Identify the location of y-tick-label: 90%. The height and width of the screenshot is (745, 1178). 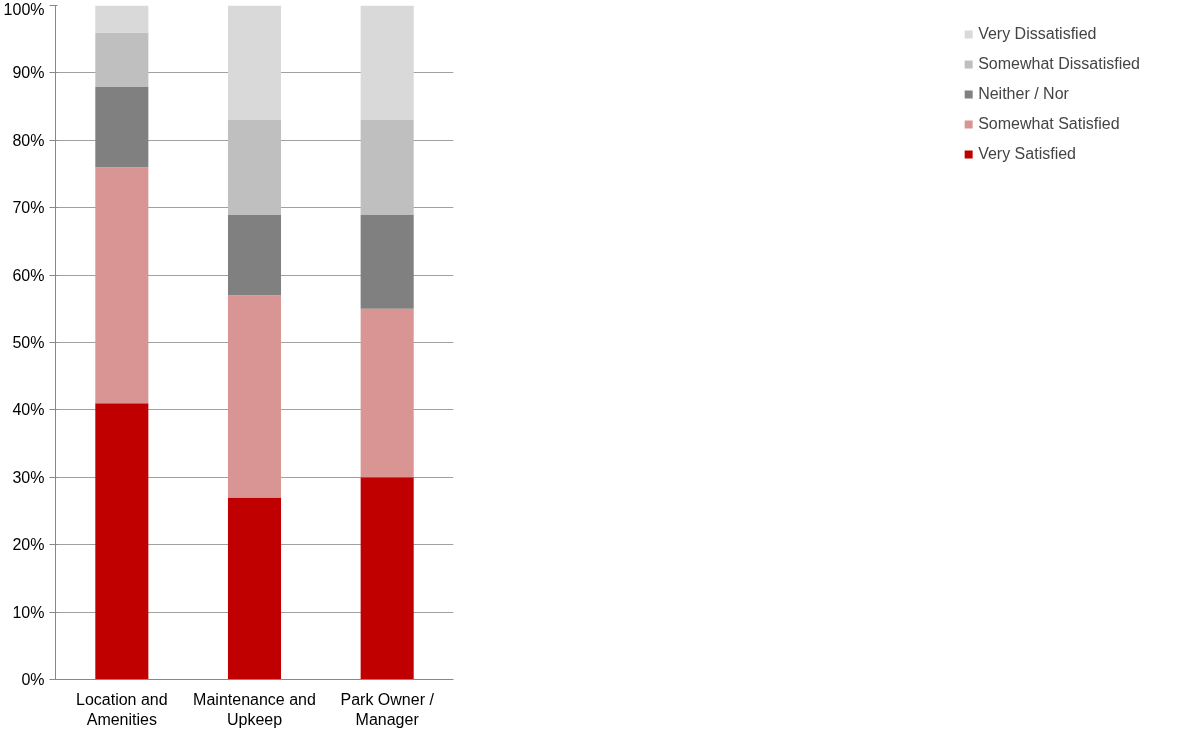
(28, 73).